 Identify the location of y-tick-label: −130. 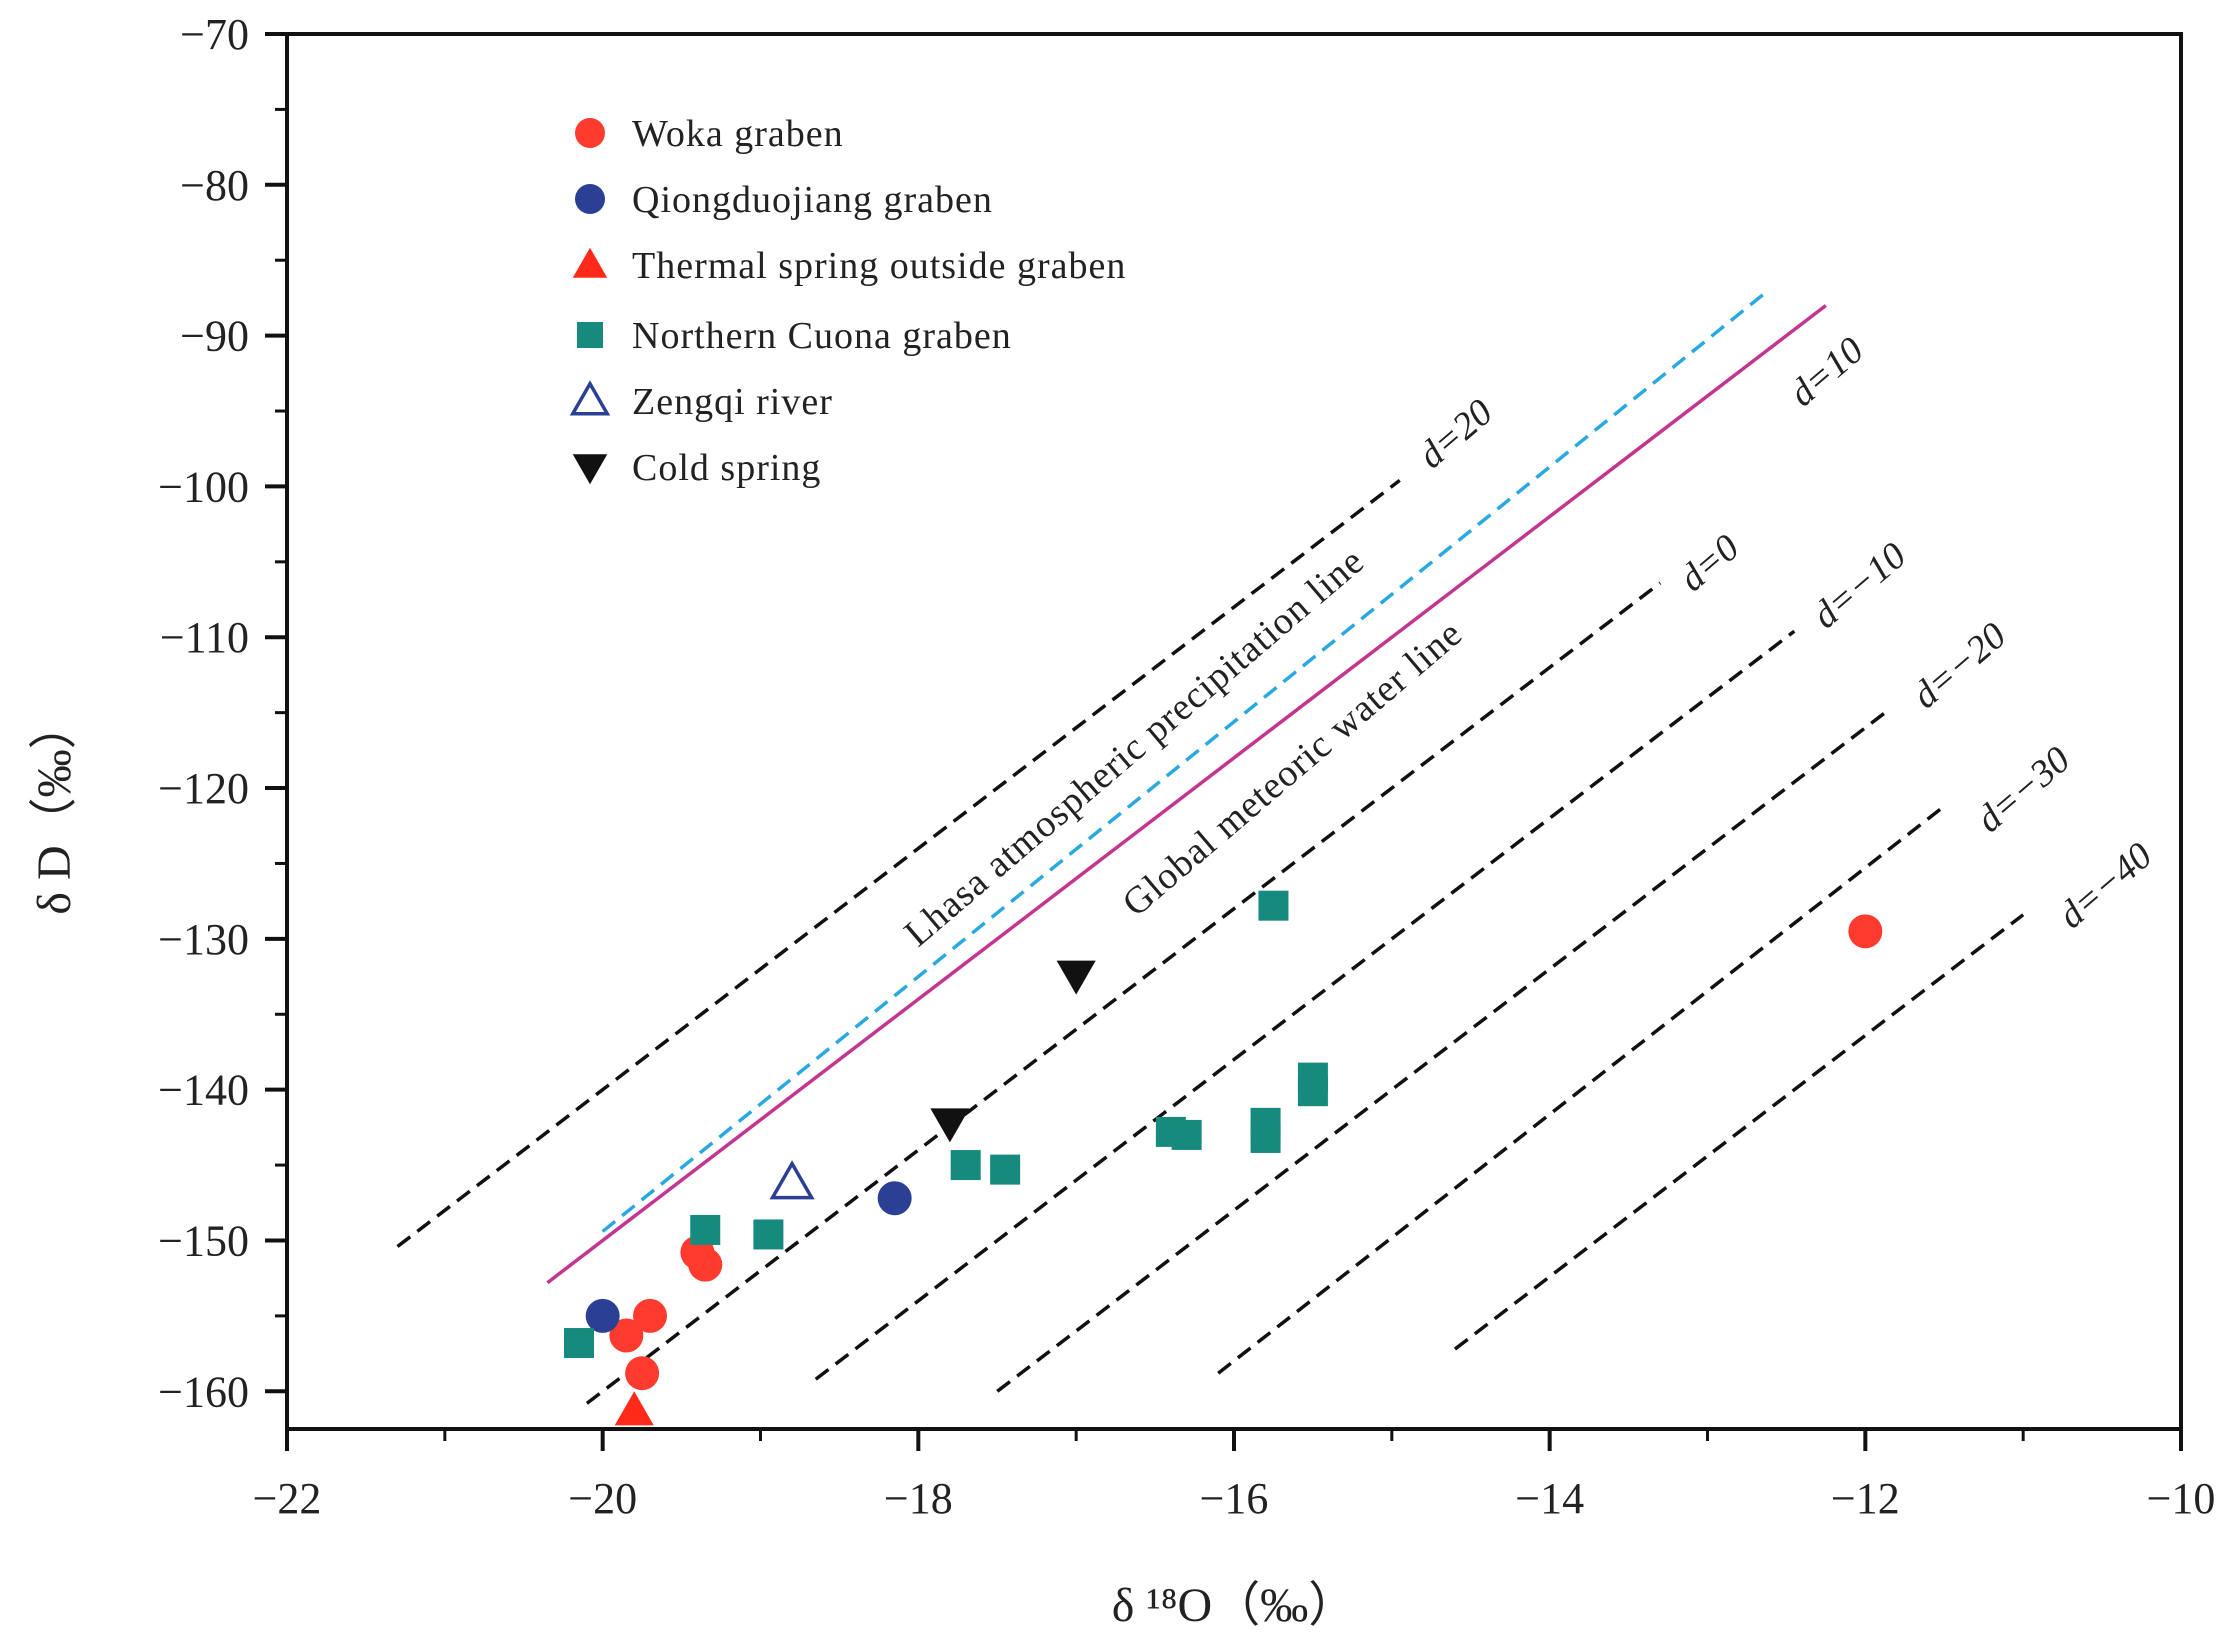
(203, 939).